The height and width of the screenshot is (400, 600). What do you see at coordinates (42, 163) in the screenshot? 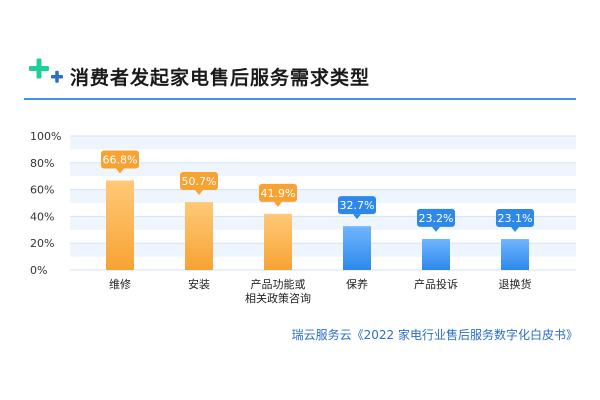
I see `y-tick-label: 80%` at bounding box center [42, 163].